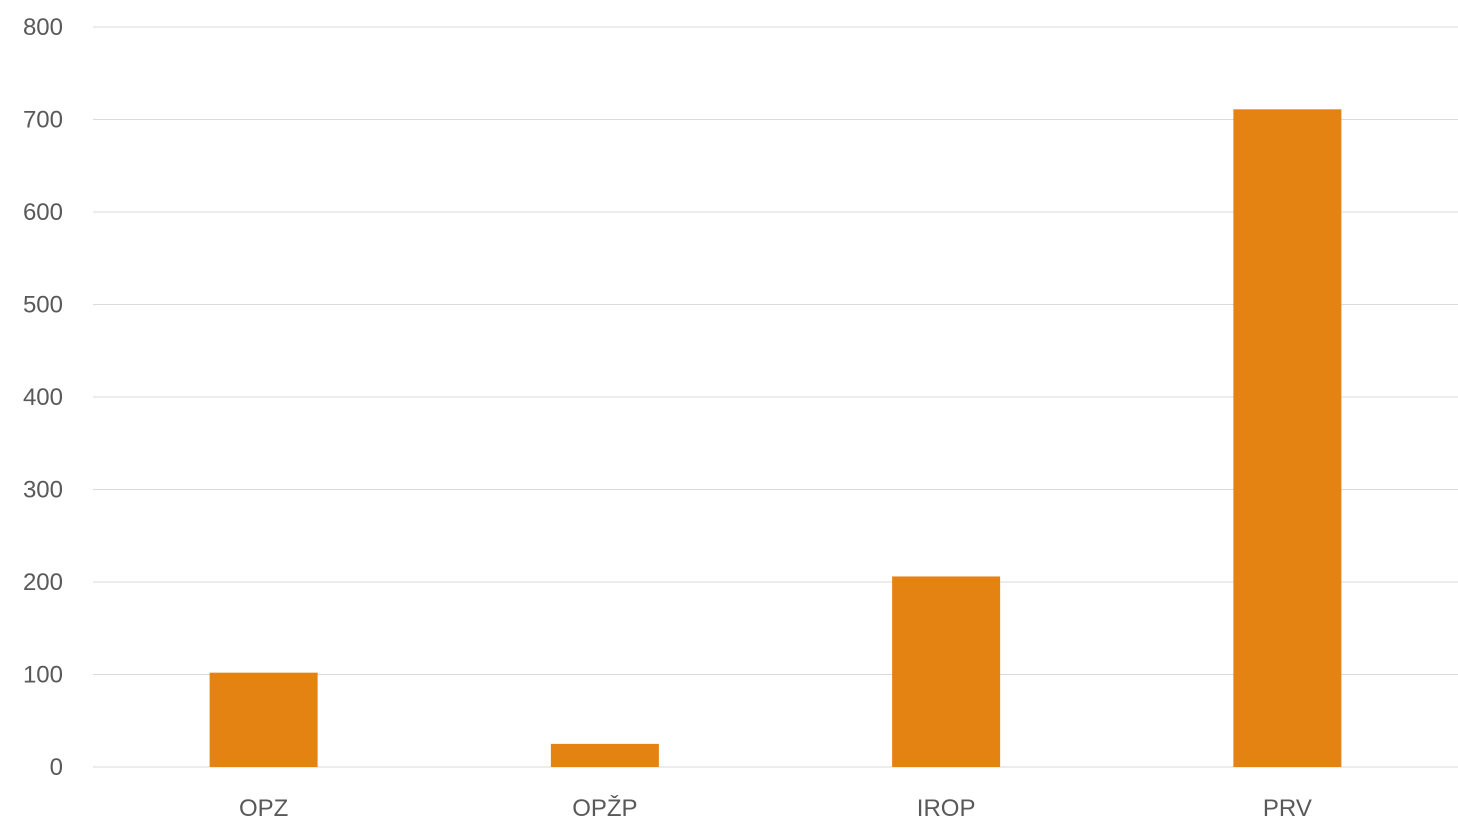 This screenshot has width=1458, height=822. What do you see at coordinates (43, 490) in the screenshot?
I see `y-tick-label: 300` at bounding box center [43, 490].